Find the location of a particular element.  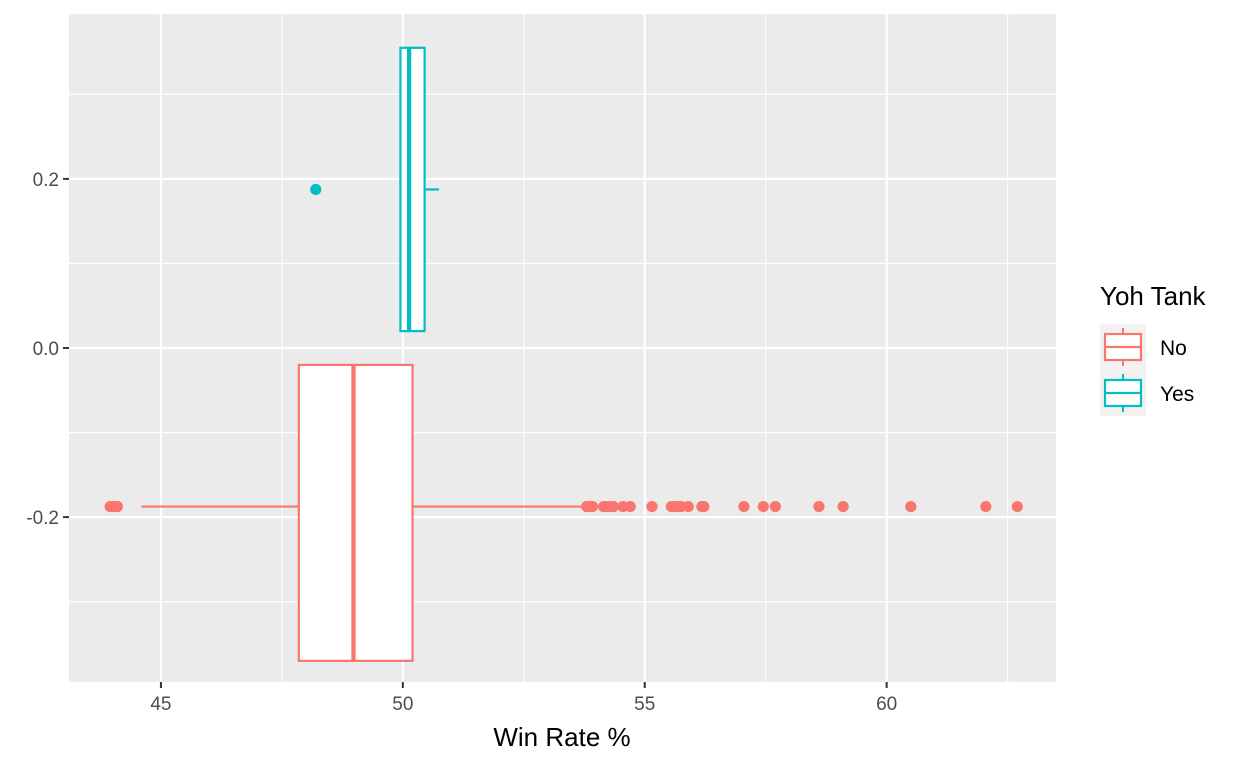

y-tick-label: 0.0 is located at coordinates (46, 349).